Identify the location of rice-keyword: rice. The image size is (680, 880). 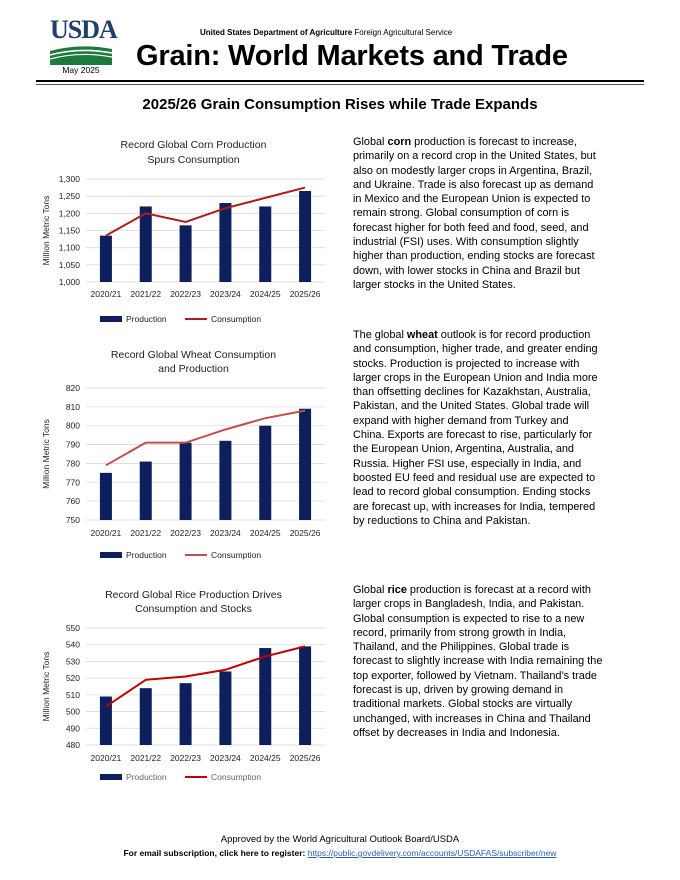
(397, 590).